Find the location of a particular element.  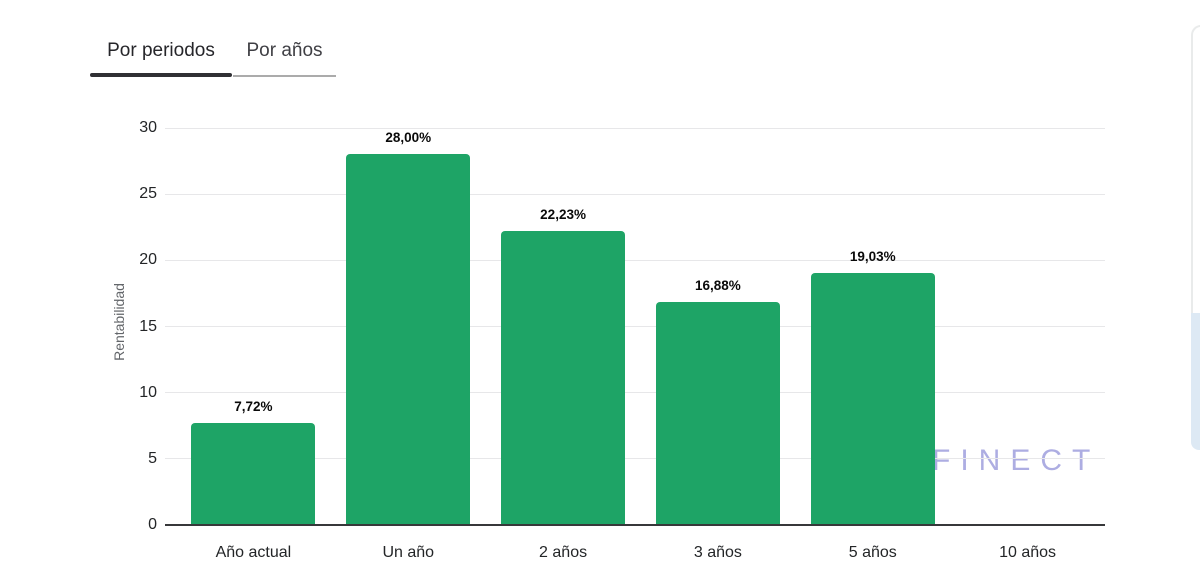

finect-watermark: FINECT is located at coordinates (1016, 460).